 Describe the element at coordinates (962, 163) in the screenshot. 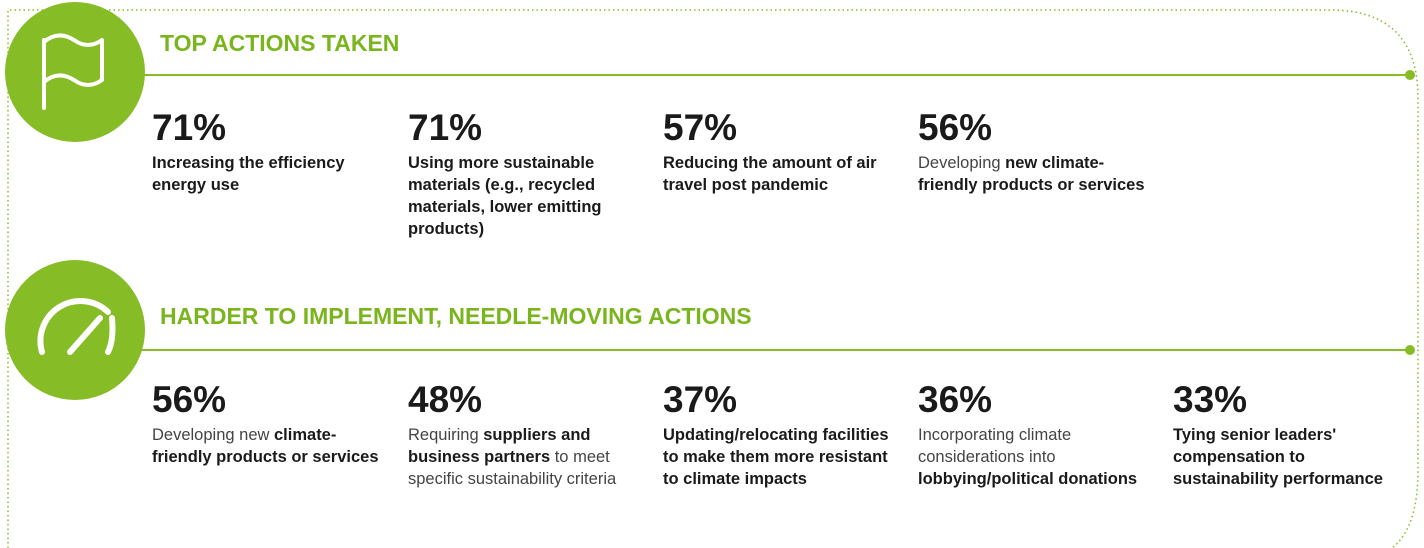

I see `description-part: Developing` at that location.